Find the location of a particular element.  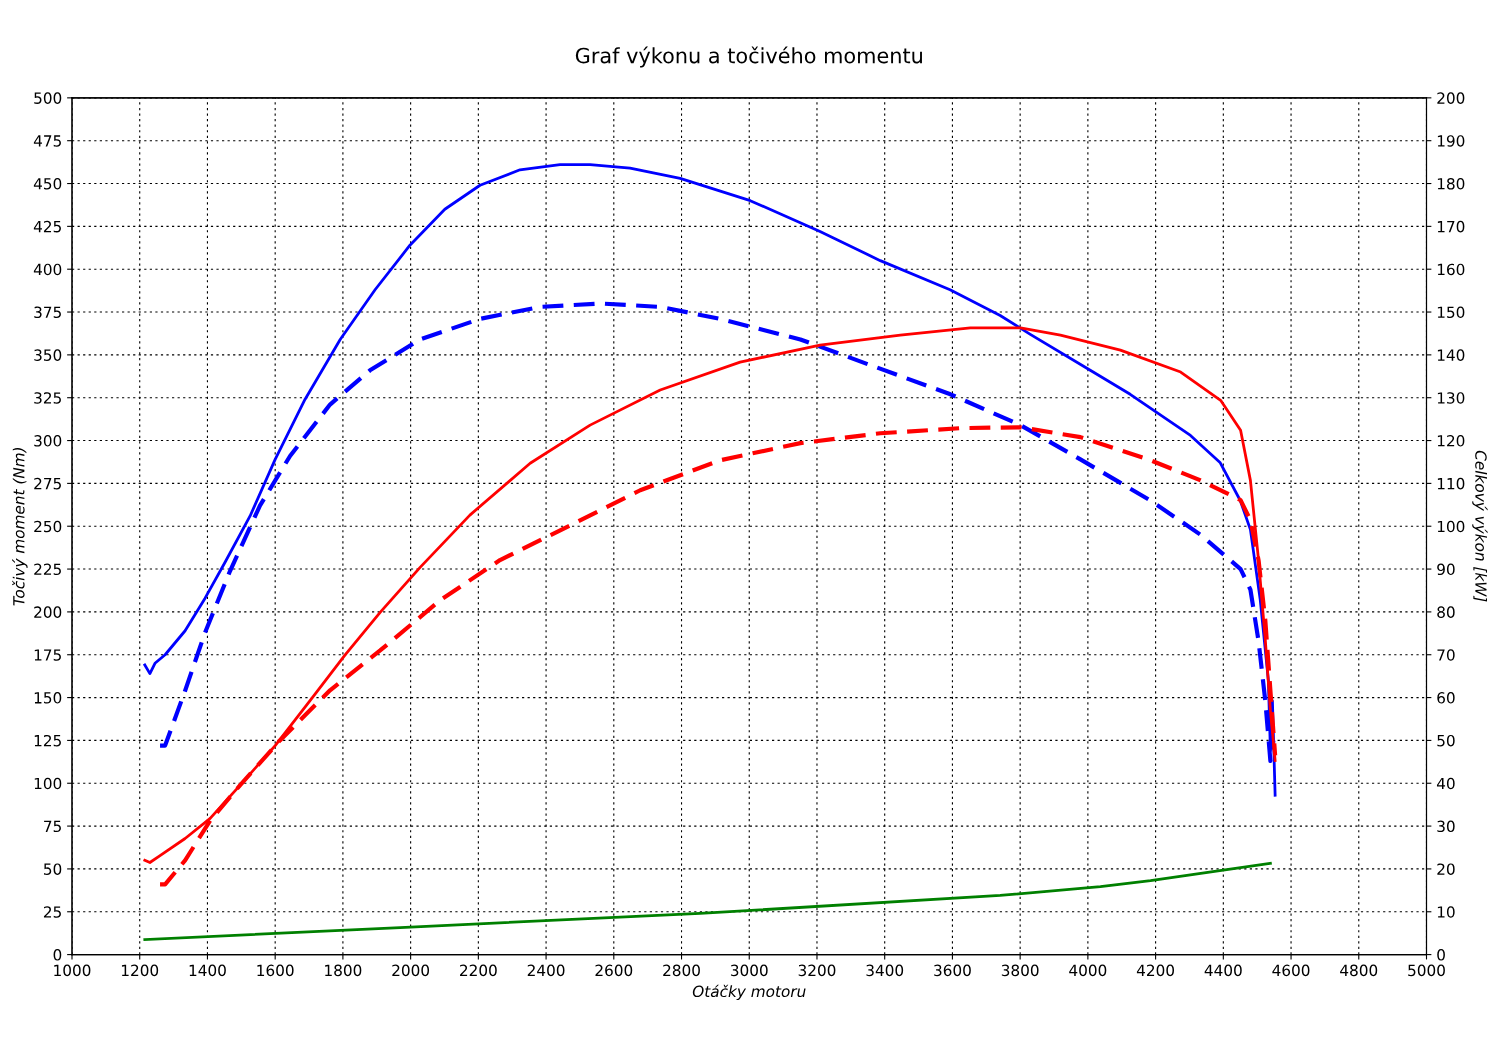

y-tick-label: 150 is located at coordinates (48, 698).